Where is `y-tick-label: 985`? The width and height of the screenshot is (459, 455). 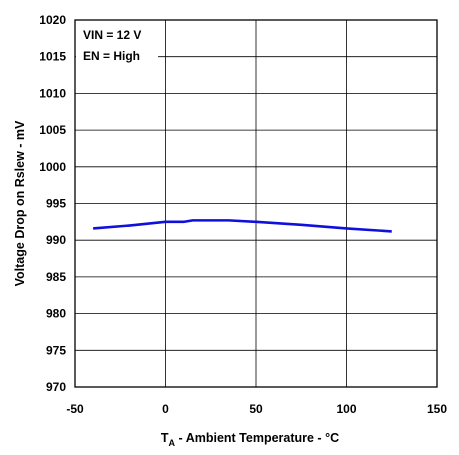
y-tick-label: 985 is located at coordinates (56, 277).